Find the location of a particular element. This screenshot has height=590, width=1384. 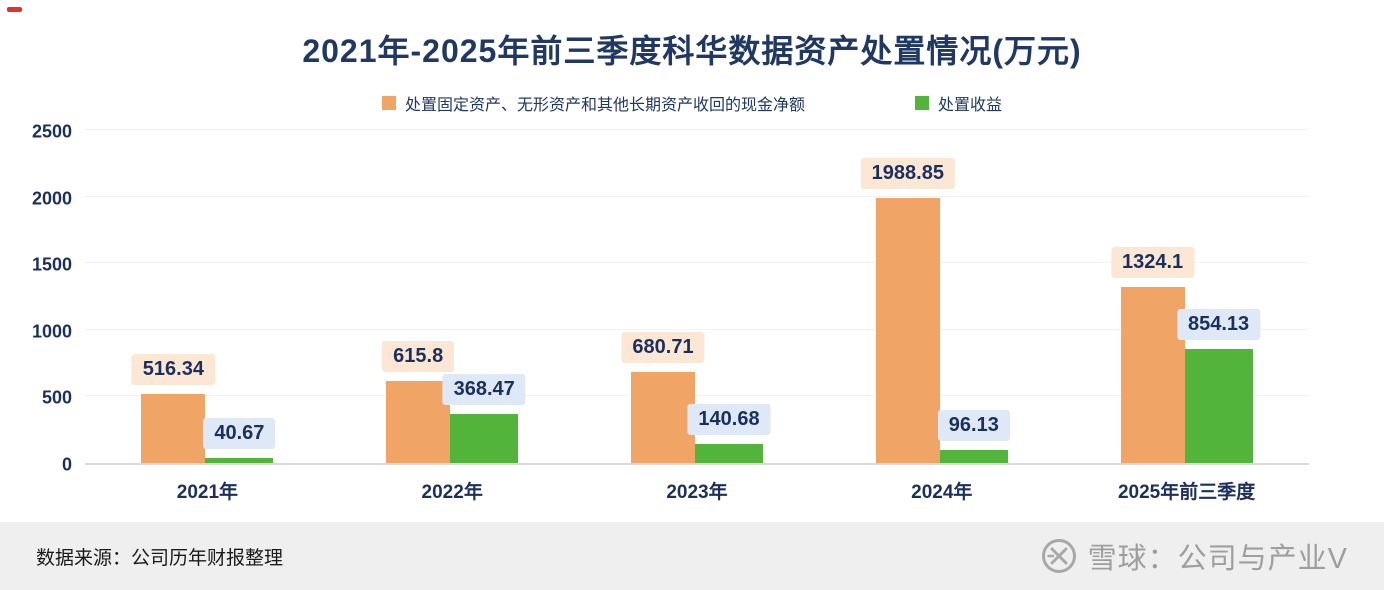

chart-title: 2021年-2025年前三季度科华数据资产处置情况(万元) is located at coordinates (692, 51).